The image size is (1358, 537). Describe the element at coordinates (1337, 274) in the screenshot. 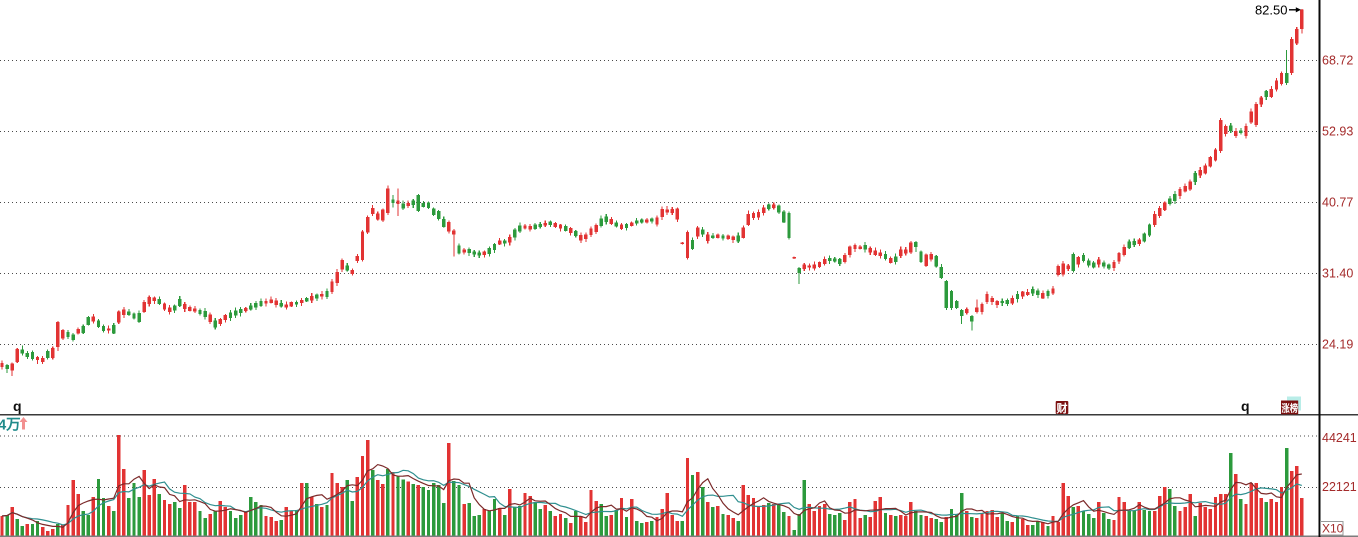

I see `svg-text: 31.40` at that location.